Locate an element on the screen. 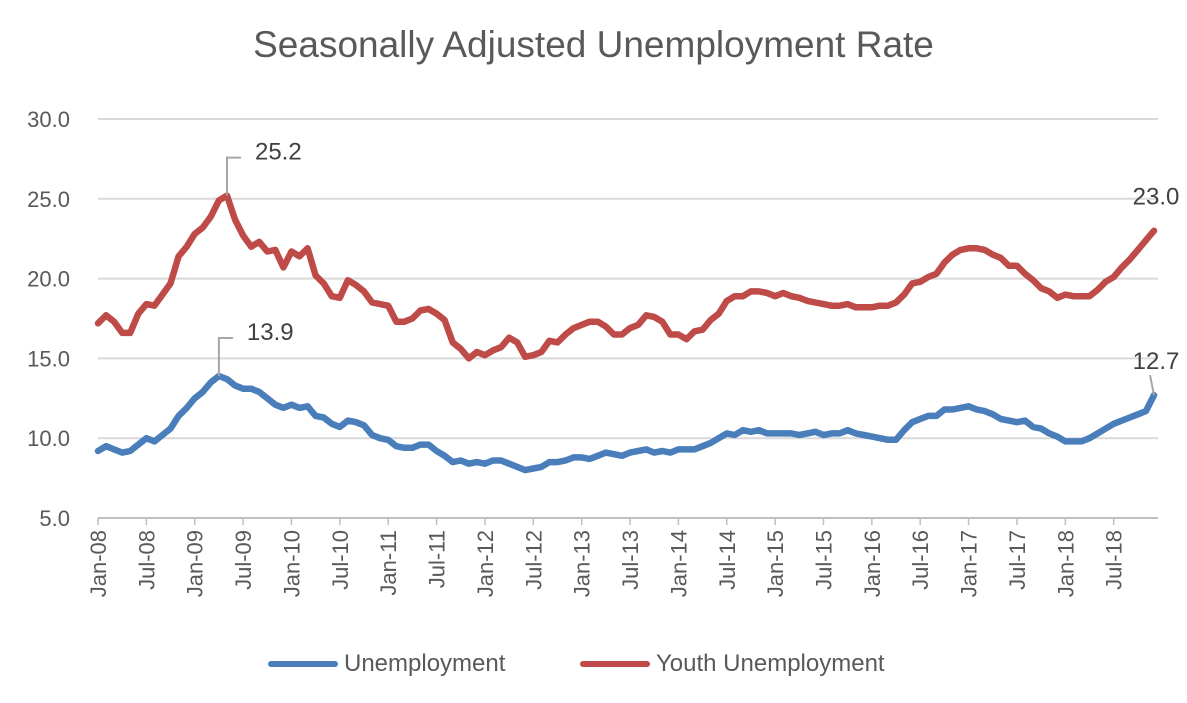  legend-swatch-youth-unemployment is located at coordinates (615, 664).